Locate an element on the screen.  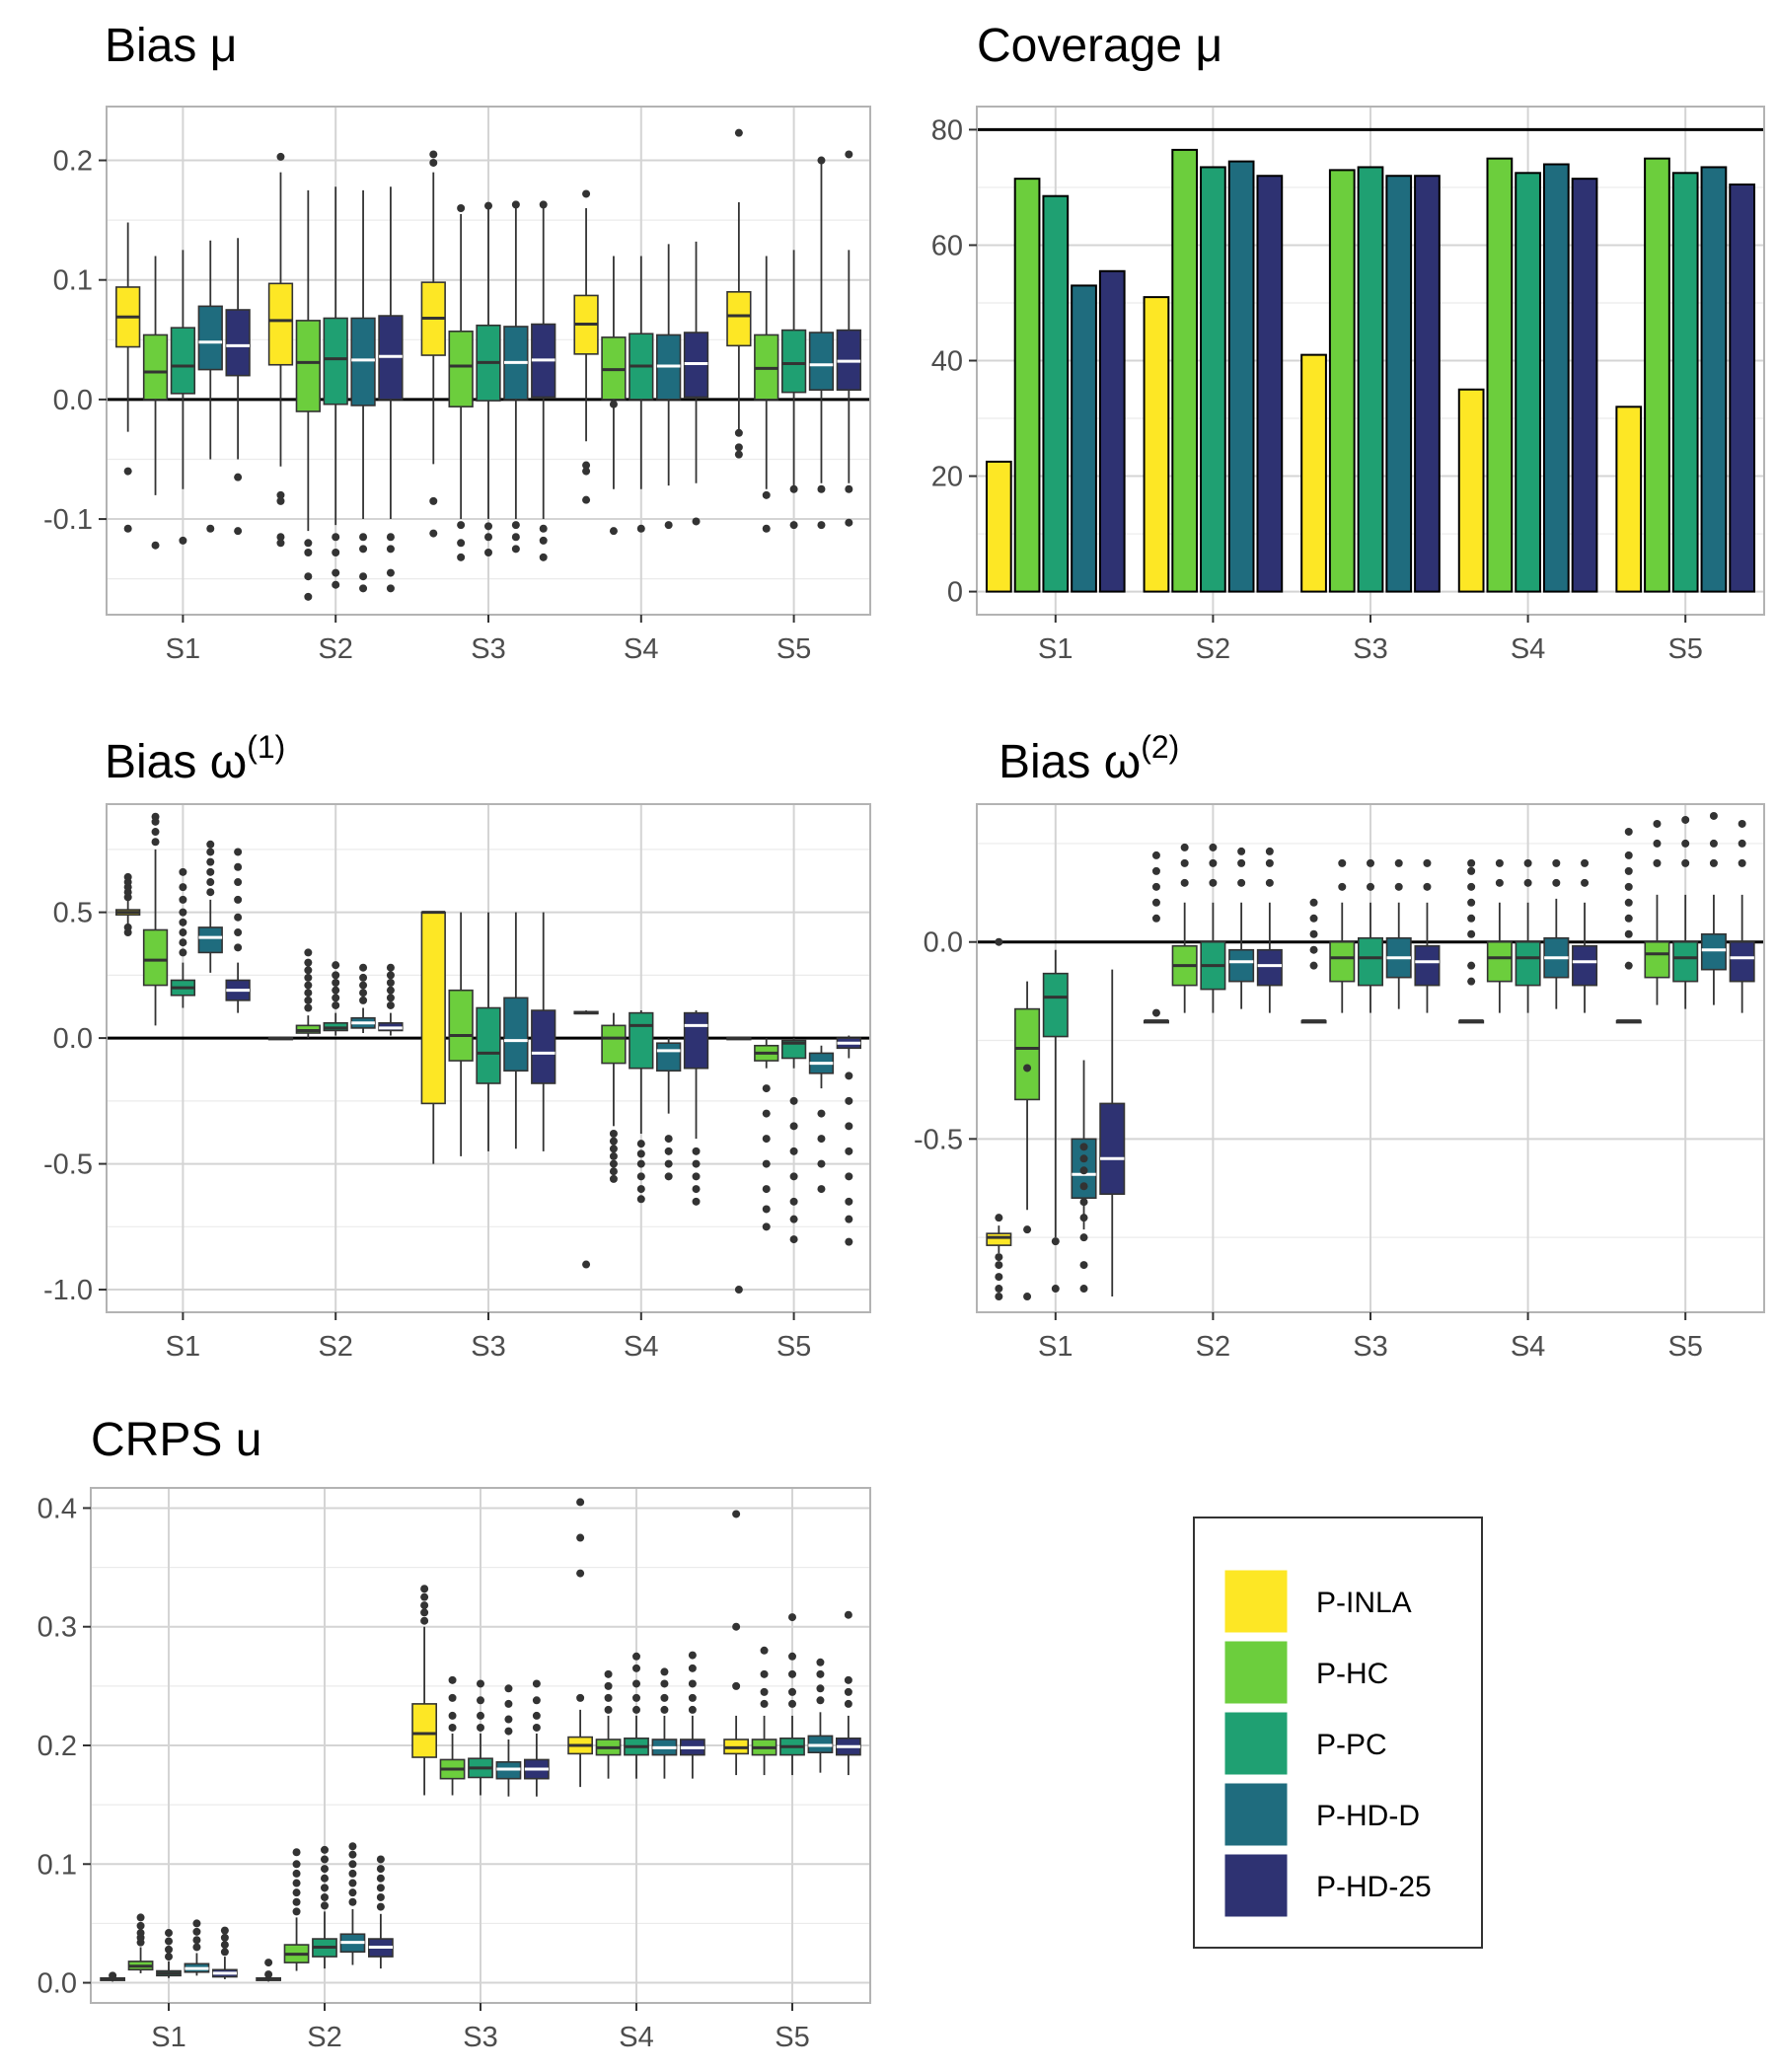
y-tick-label: 0 is located at coordinates (955, 593).